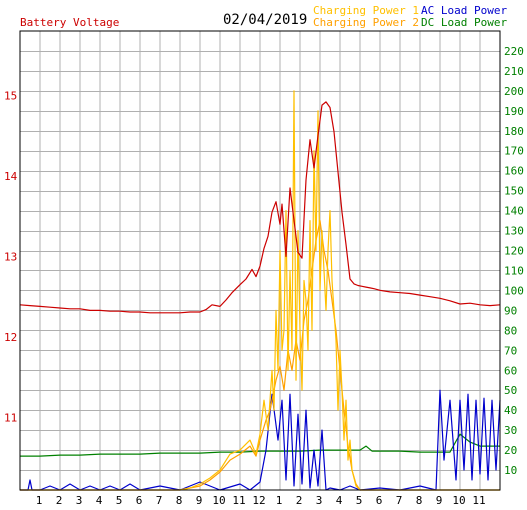  What do you see at coordinates (510, 430) in the screenshot?
I see `right-tick-label: 30` at bounding box center [510, 430].